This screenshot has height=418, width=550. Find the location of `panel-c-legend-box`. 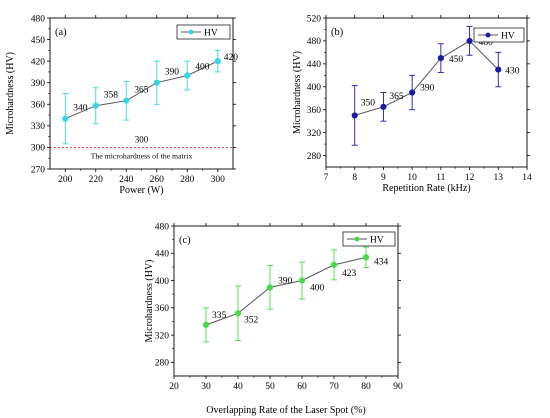

panel-c-legend-box is located at coordinates (369, 239).